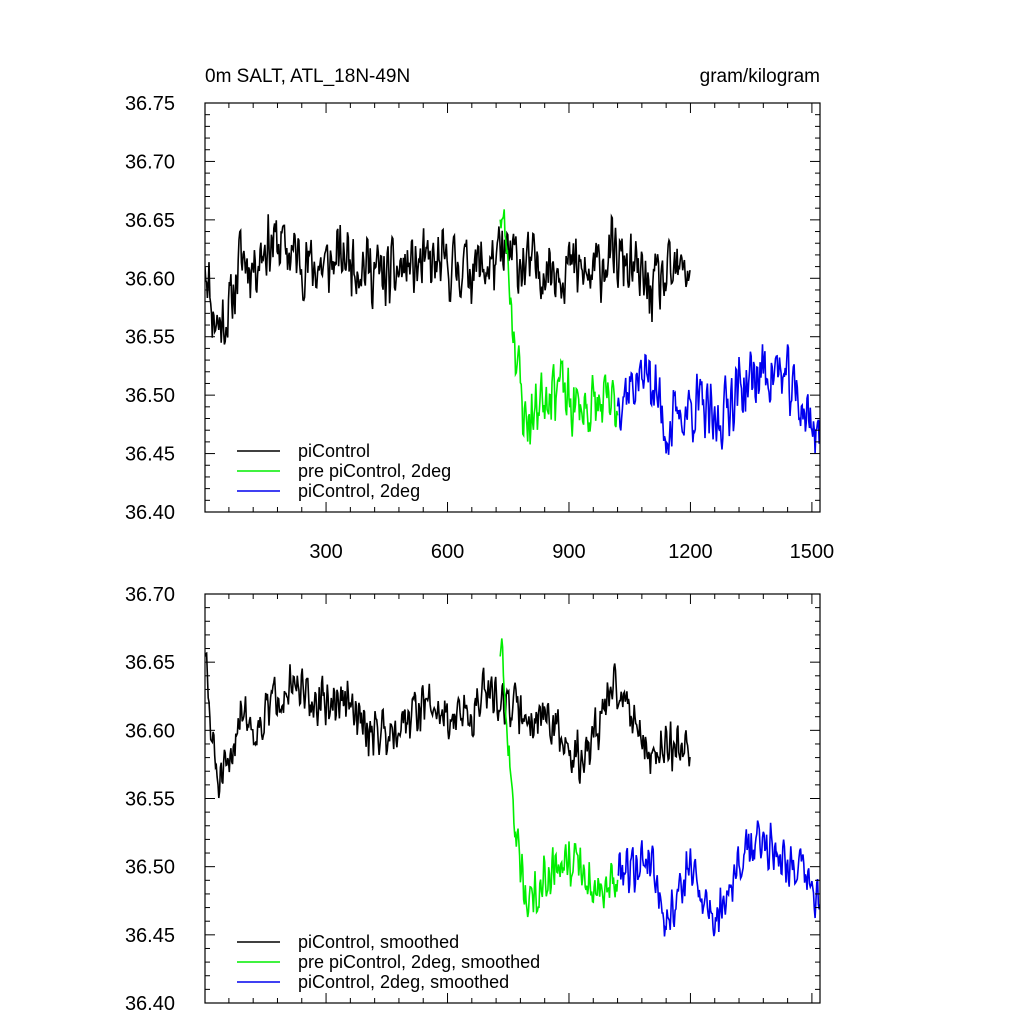 The image size is (1024, 1029). Describe the element at coordinates (307, 76) in the screenshot. I see `chart-title-left: 0m SALT, ATL_18N-49N` at that location.